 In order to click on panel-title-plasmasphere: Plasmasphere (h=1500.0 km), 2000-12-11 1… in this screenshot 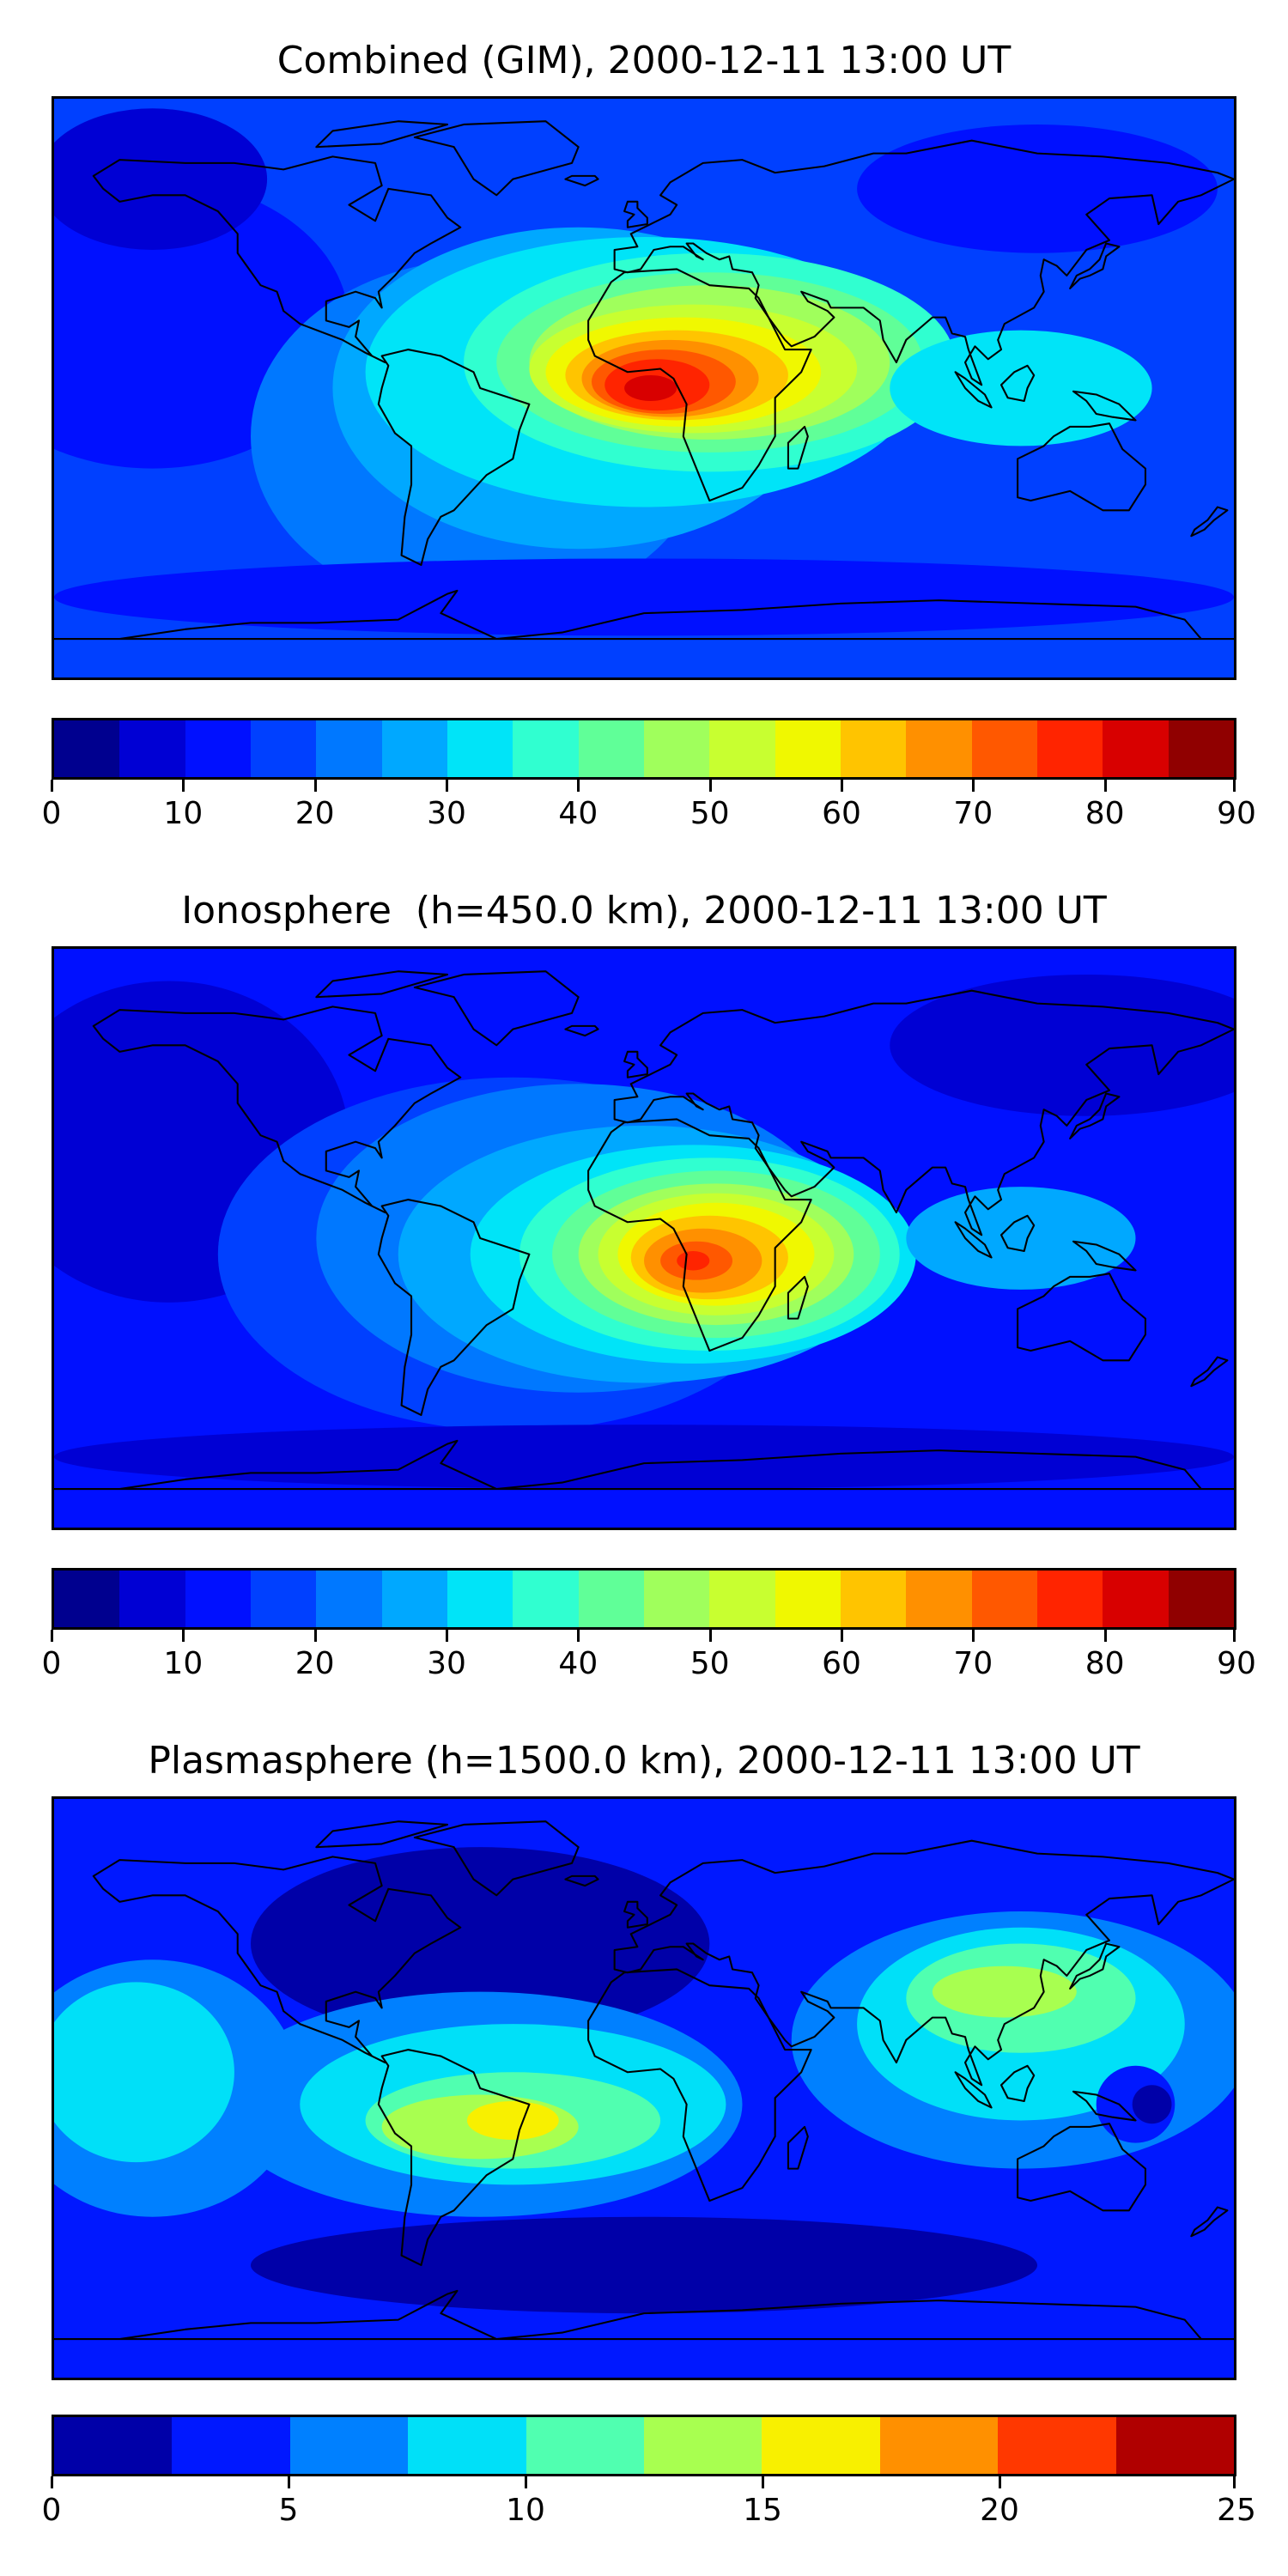, I will do `click(644, 1761)`.